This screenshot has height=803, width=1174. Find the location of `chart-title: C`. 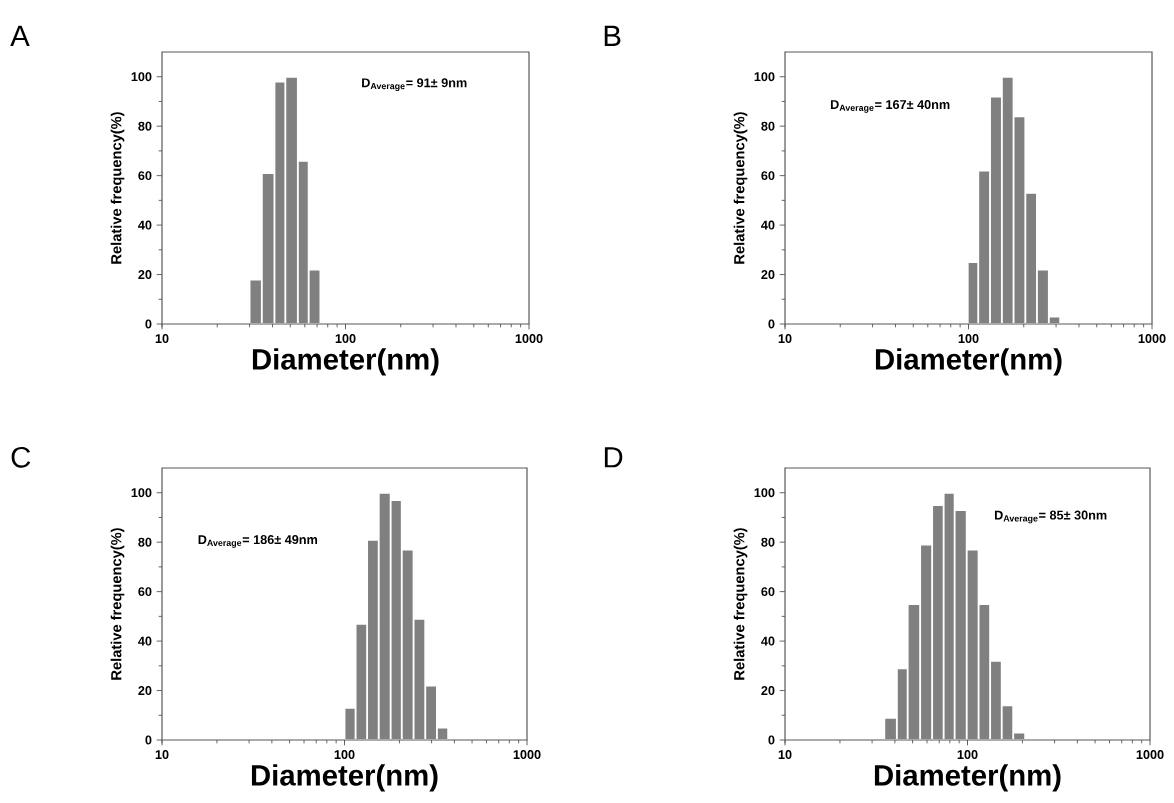

chart-title: C is located at coordinates (21, 457).